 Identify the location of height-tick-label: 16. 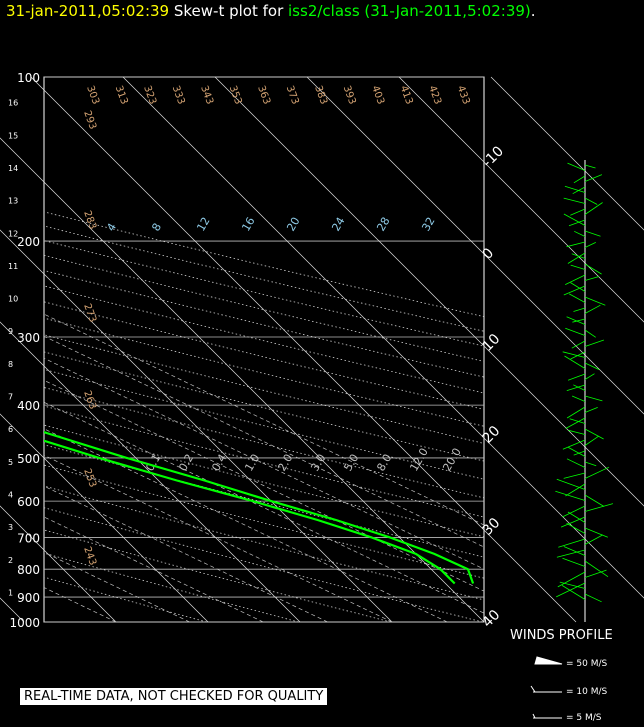
(13, 103).